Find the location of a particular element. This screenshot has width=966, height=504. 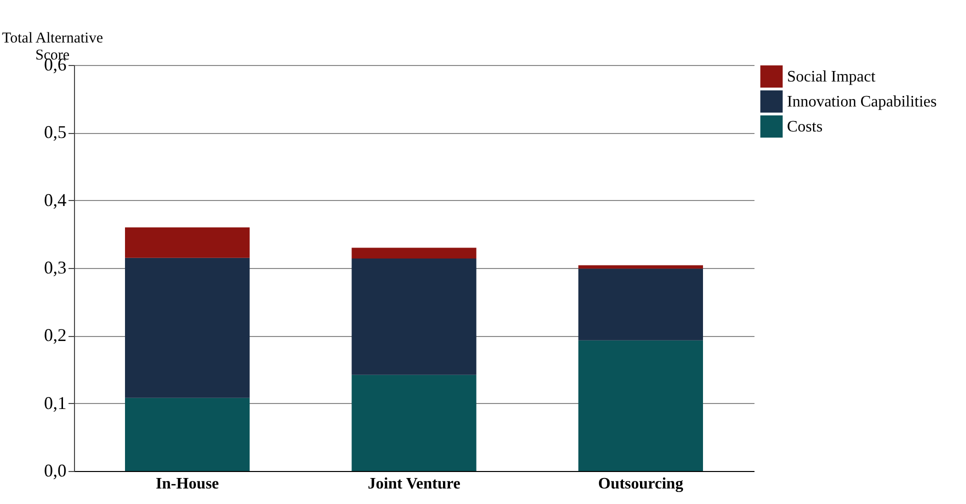

y-tick-label: 0,3 is located at coordinates (55, 268).